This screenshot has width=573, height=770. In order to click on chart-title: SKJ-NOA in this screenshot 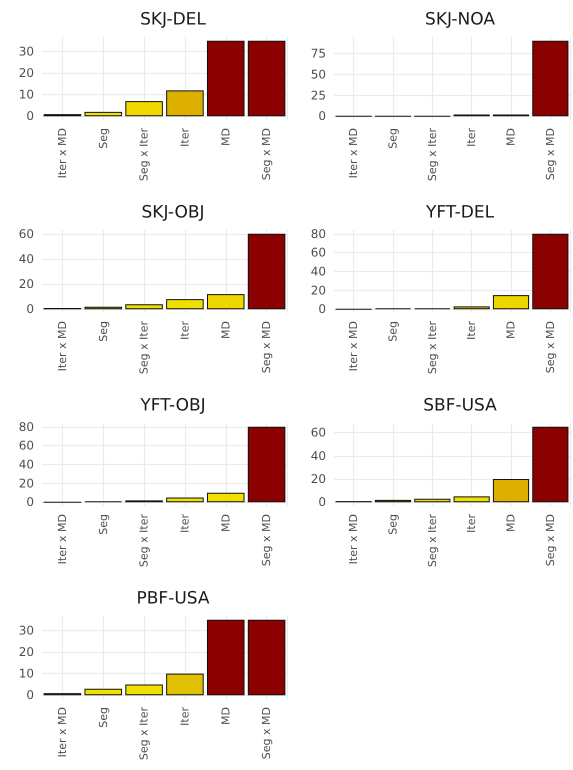, I will do `click(460, 20)`.